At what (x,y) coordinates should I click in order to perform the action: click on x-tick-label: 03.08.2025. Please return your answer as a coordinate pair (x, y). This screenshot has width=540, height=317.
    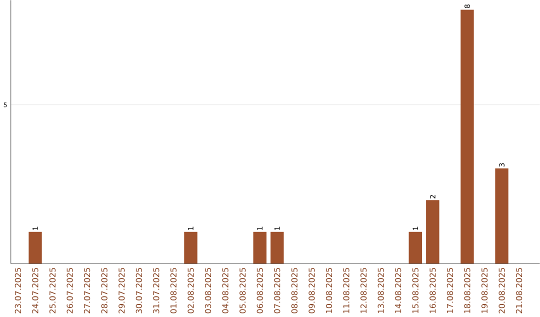
    Looking at the image, I should click on (208, 291).